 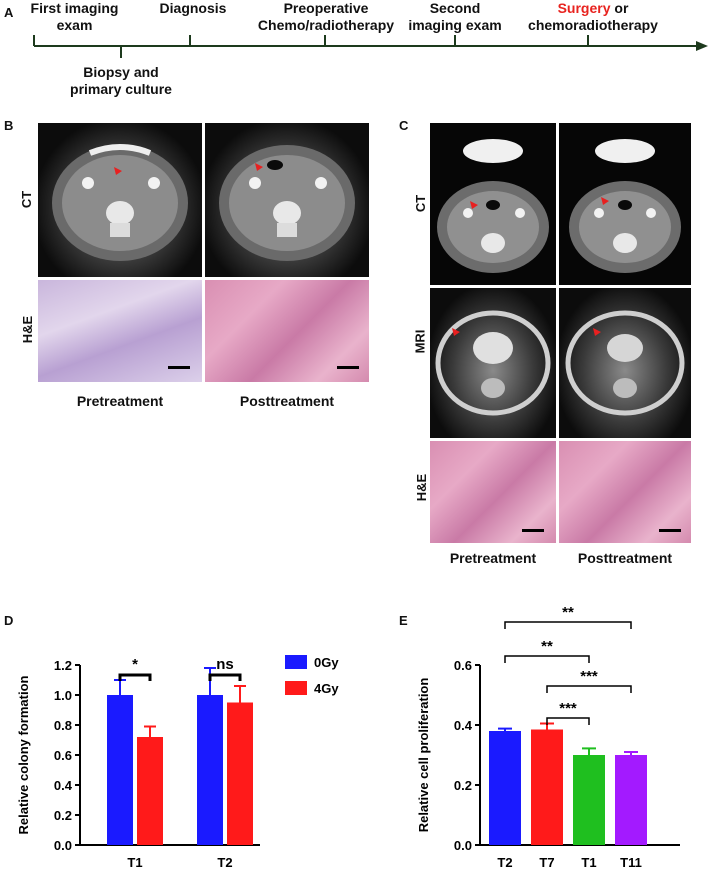 I want to click on row-label-he-b: H&E, so click(x=28, y=329).